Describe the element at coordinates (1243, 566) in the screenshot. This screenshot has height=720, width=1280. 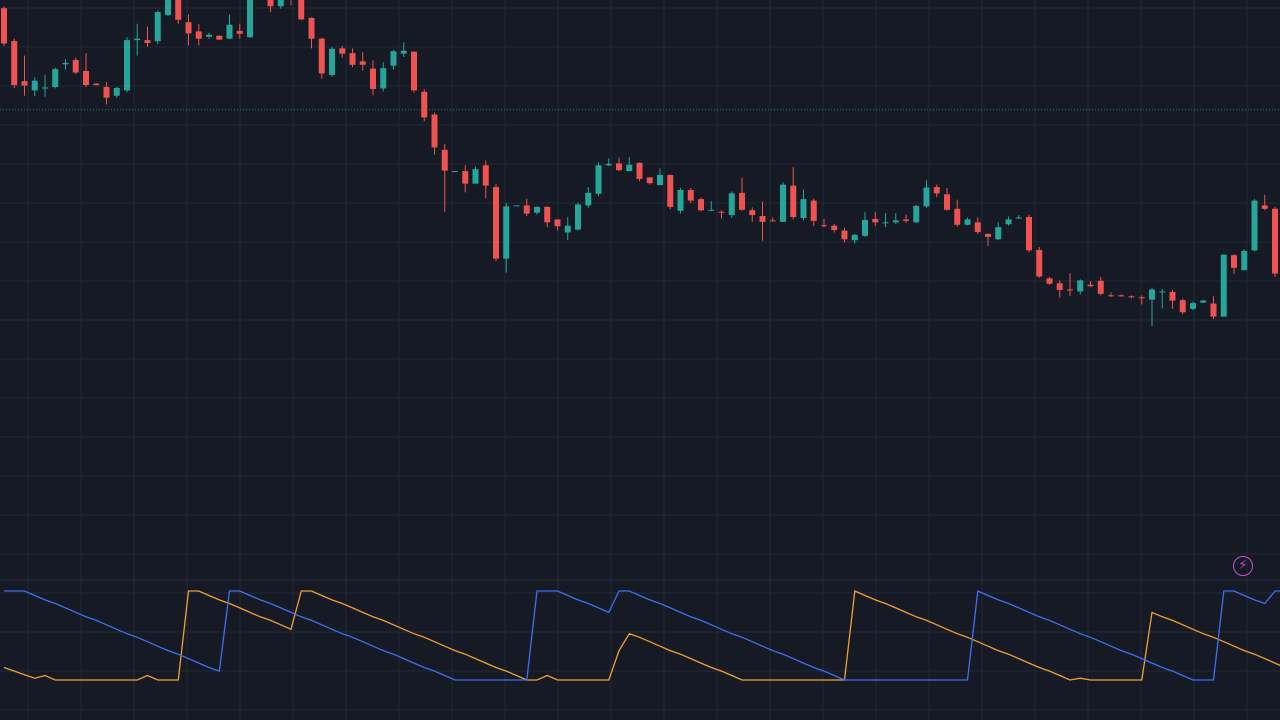
I see `lightning-icon: ⚡` at that location.